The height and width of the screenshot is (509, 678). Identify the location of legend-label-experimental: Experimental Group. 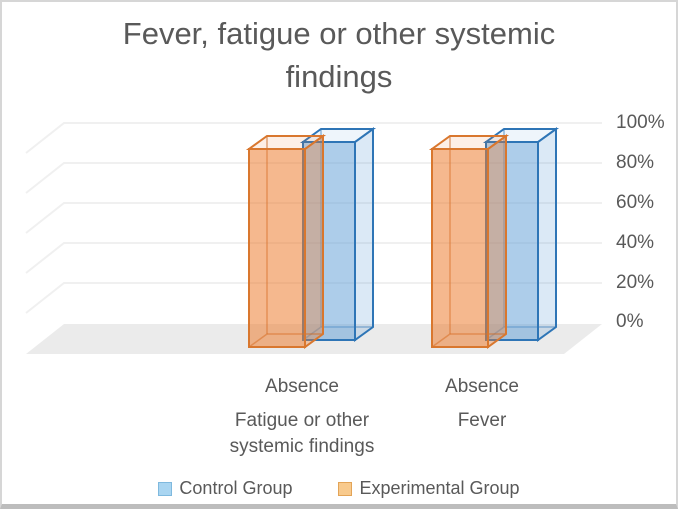
(439, 488).